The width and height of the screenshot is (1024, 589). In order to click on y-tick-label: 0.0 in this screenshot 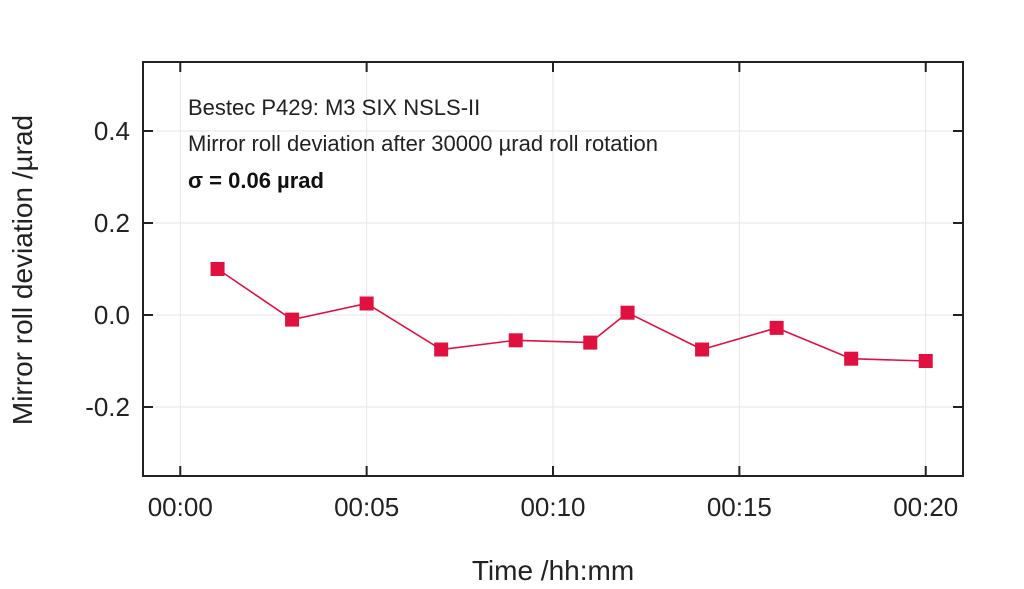, I will do `click(112, 315)`.